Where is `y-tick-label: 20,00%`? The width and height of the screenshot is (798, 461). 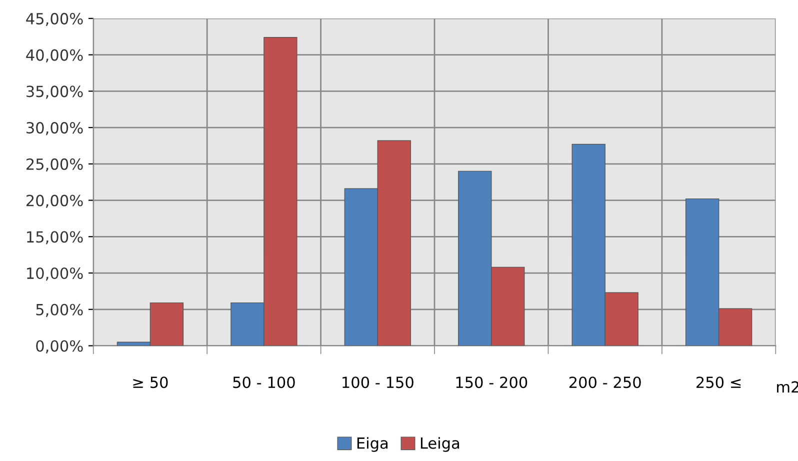 y-tick-label: 20,00% is located at coordinates (54, 201).